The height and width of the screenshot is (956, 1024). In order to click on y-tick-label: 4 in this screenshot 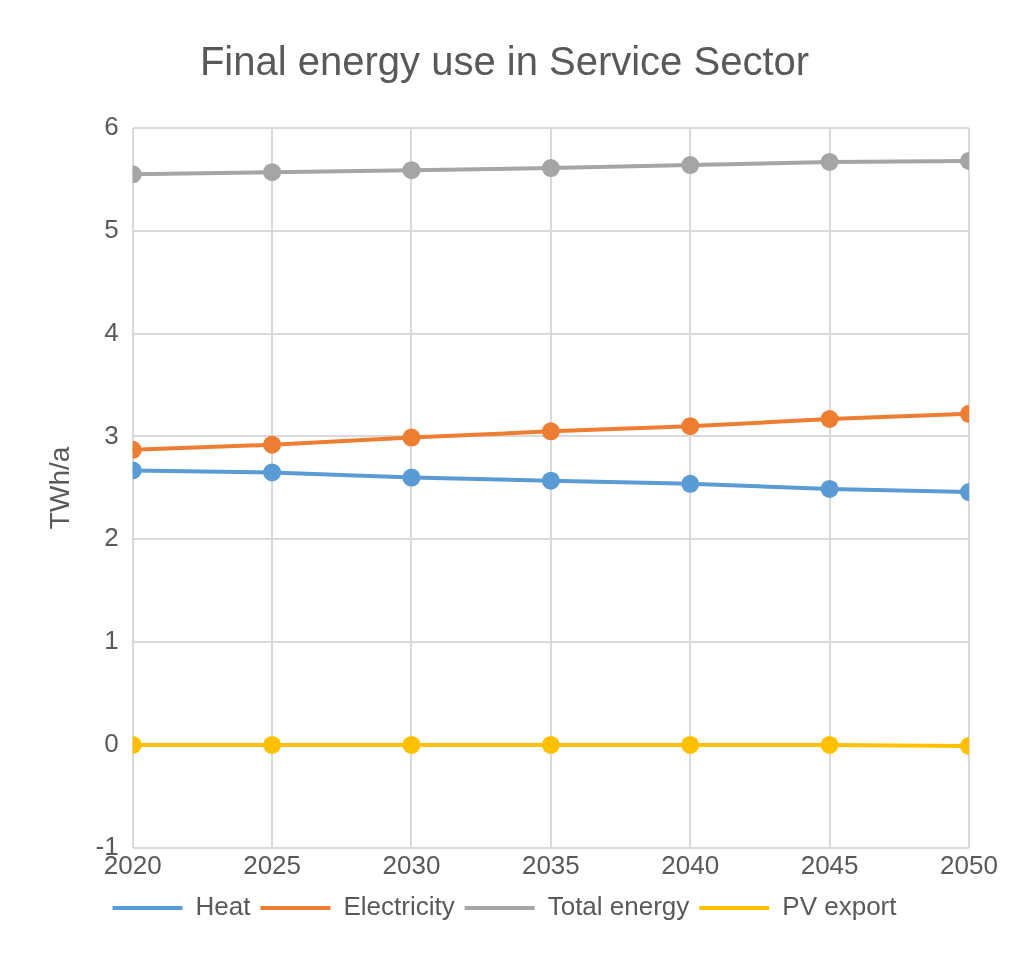, I will do `click(111, 331)`.